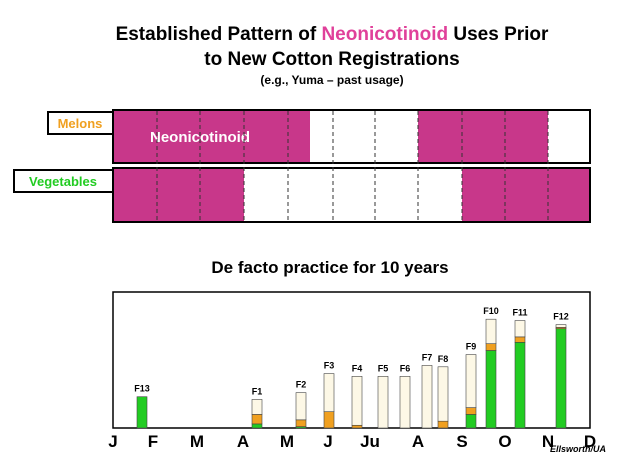 This screenshot has height=466, width=619. What do you see at coordinates (257, 391) in the screenshot?
I see `bar-label: F1` at bounding box center [257, 391].